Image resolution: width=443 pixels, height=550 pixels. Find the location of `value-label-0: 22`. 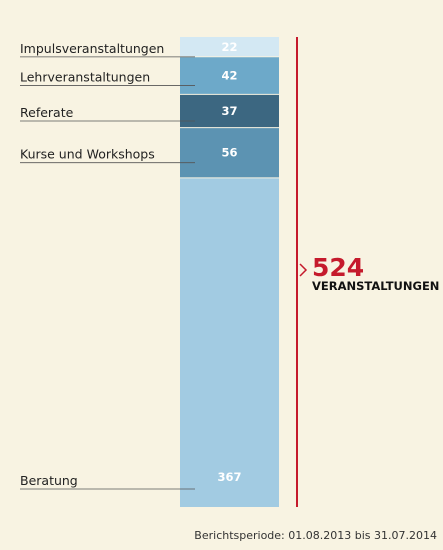

value-label-0: 22 is located at coordinates (229, 47).